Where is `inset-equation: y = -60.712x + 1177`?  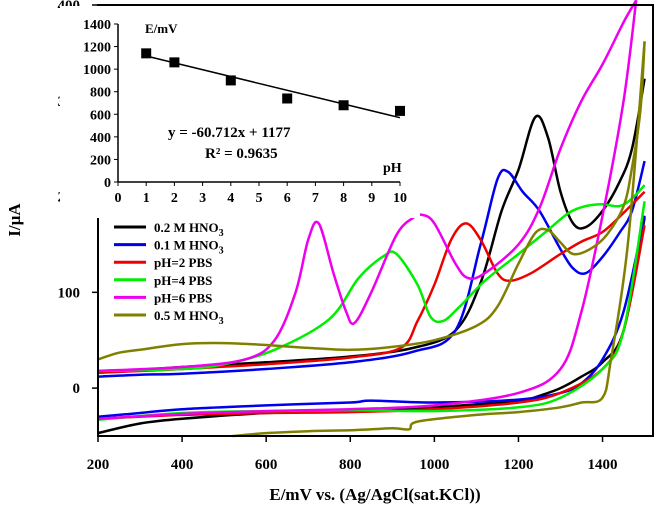
inset-equation: y = -60.712x + 1177 is located at coordinates (229, 133).